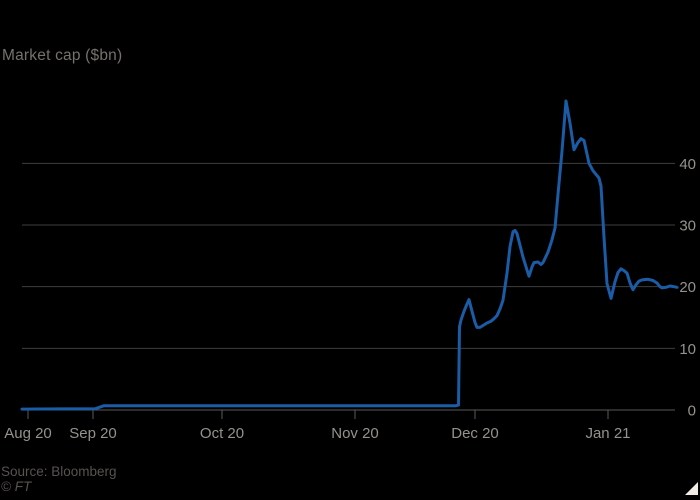  What do you see at coordinates (28, 433) in the screenshot?
I see `x-tick-label: Aug 20` at bounding box center [28, 433].